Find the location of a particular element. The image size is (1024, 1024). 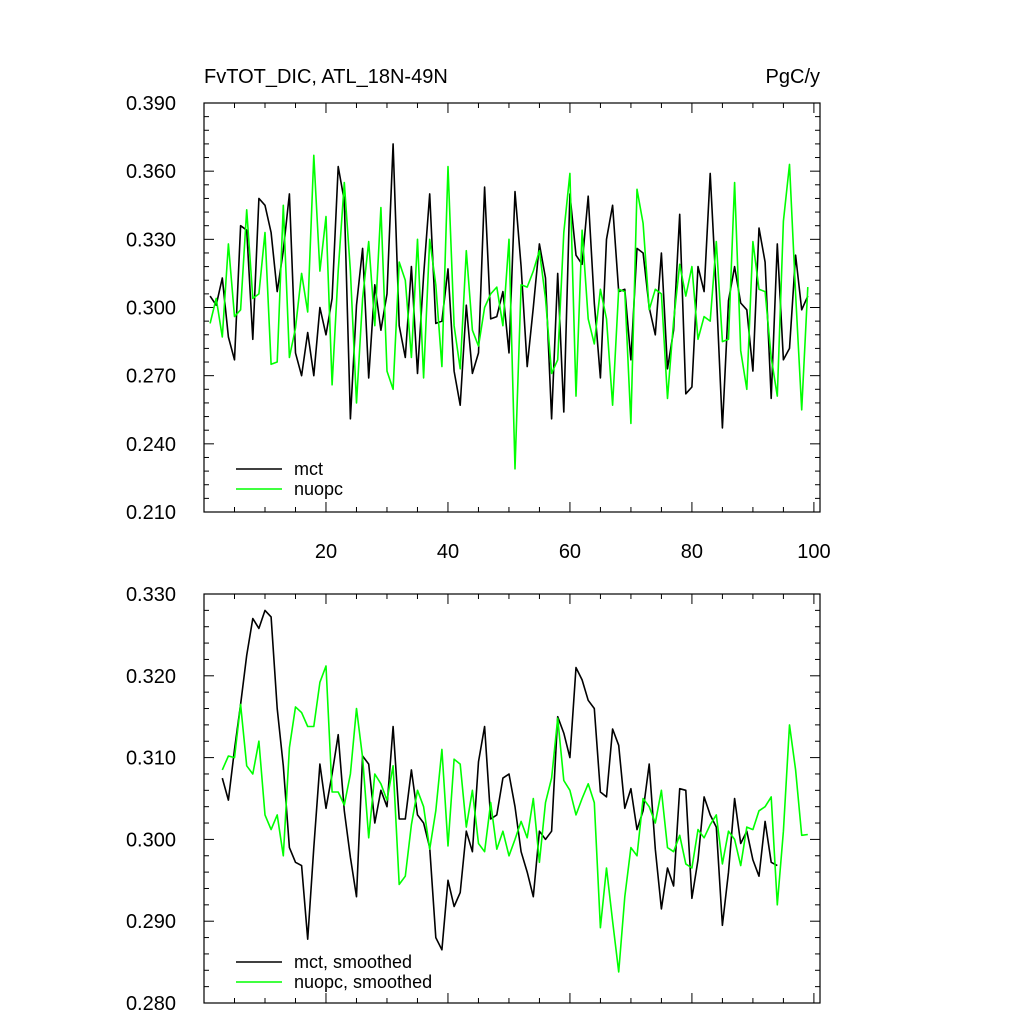

chart-units: PgC/y is located at coordinates (793, 77).